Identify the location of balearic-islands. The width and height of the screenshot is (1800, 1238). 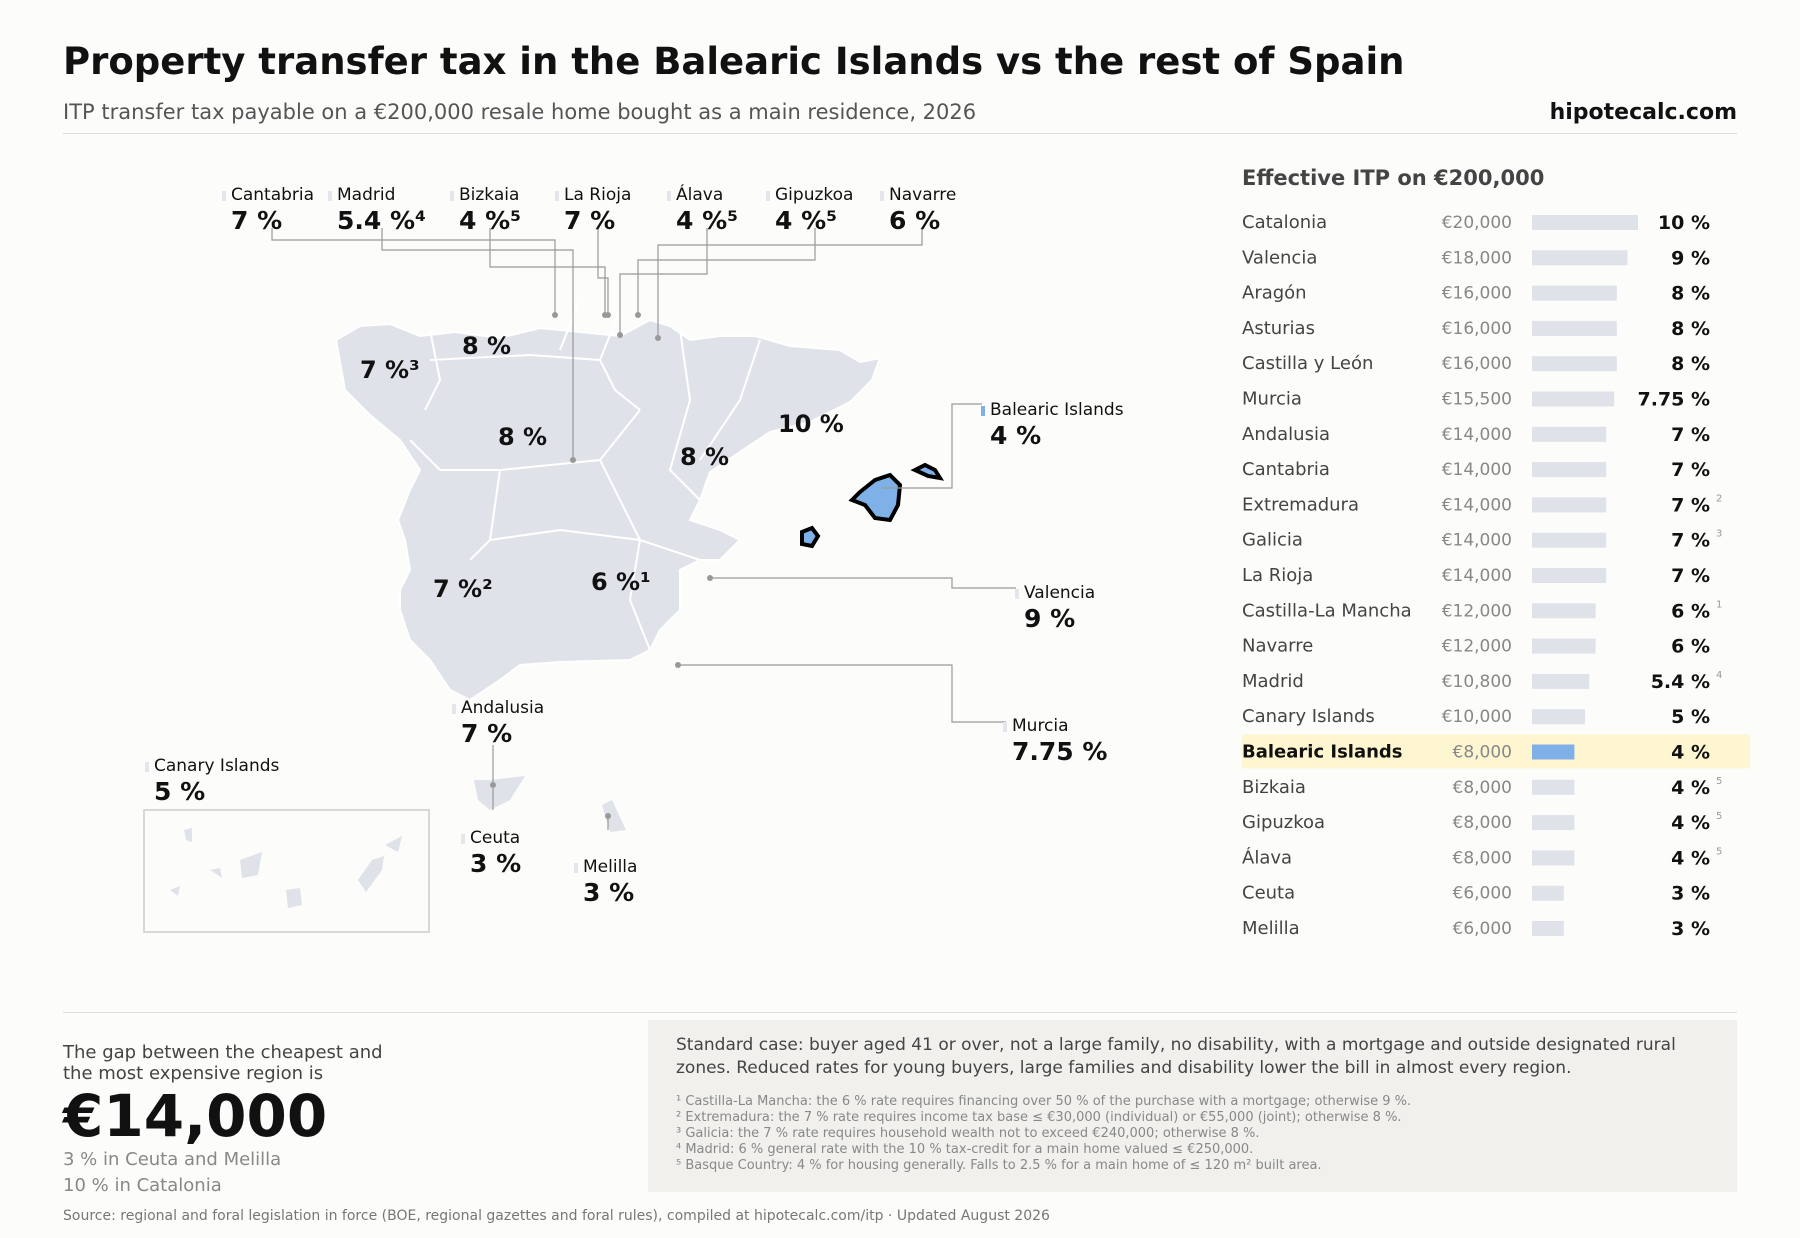
(872, 505).